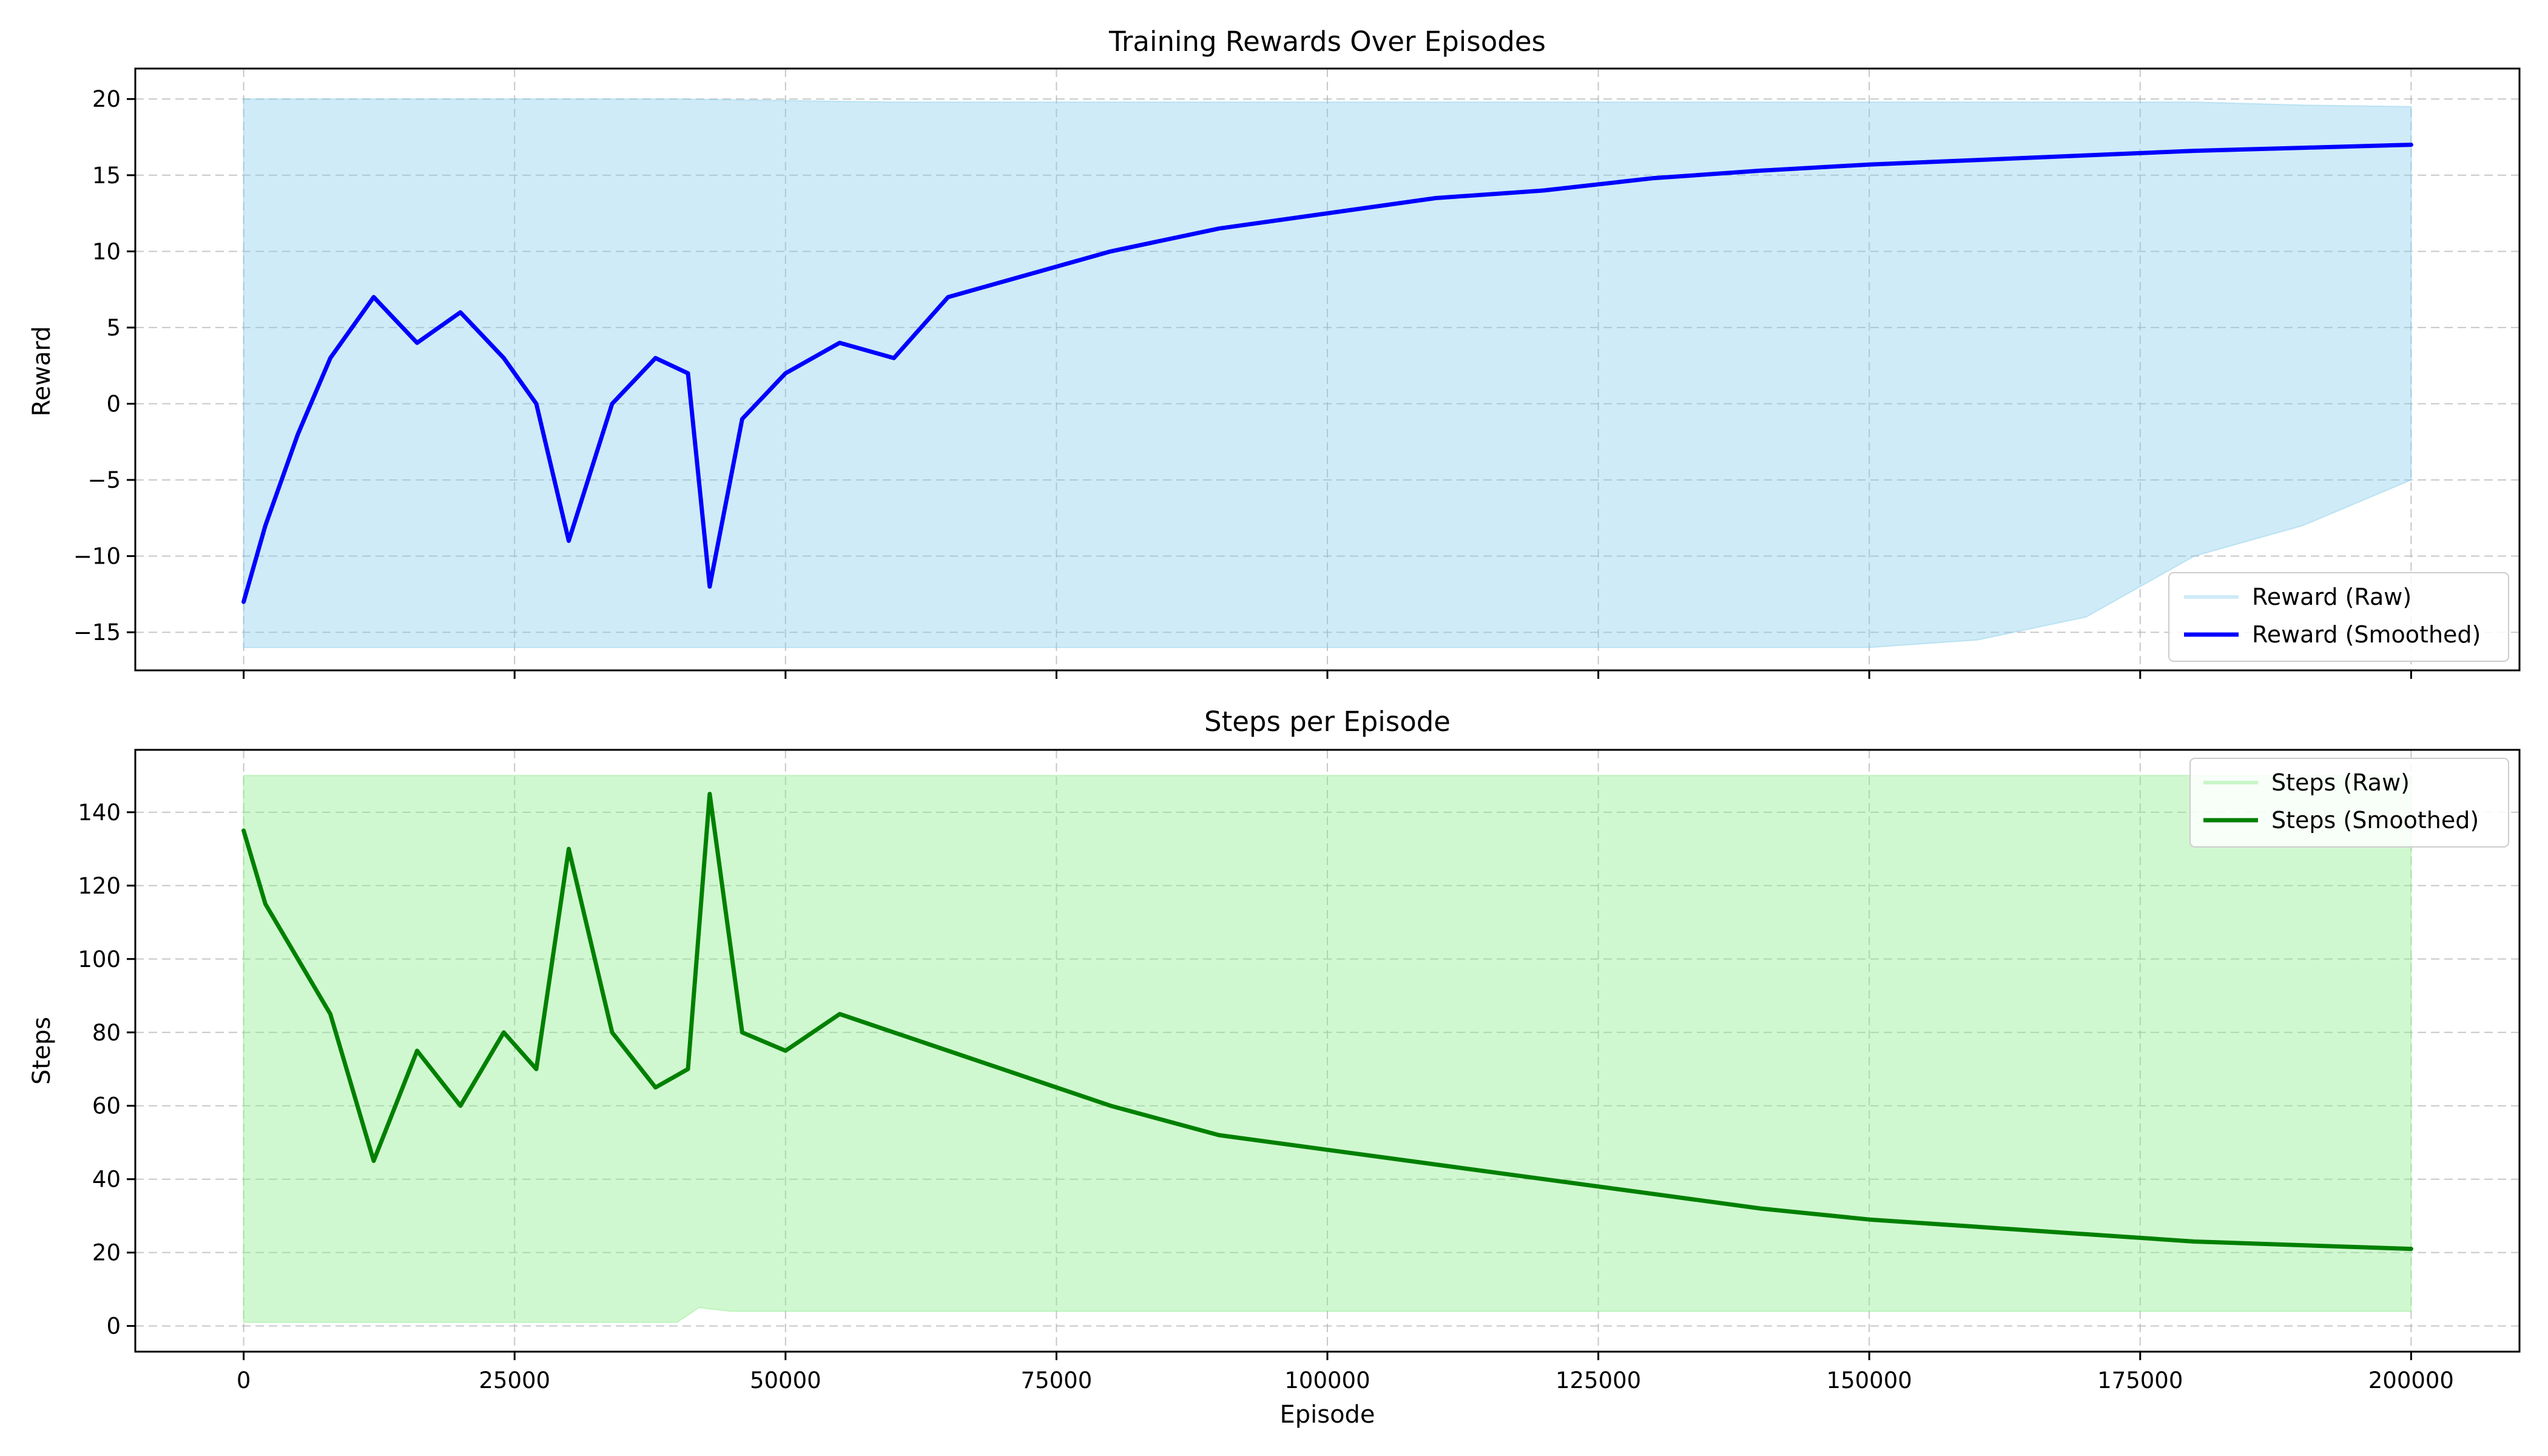 This screenshot has width=2548, height=1456. Describe the element at coordinates (1869, 1380) in the screenshot. I see `steps-x-tick-label-6: 150000` at that location.